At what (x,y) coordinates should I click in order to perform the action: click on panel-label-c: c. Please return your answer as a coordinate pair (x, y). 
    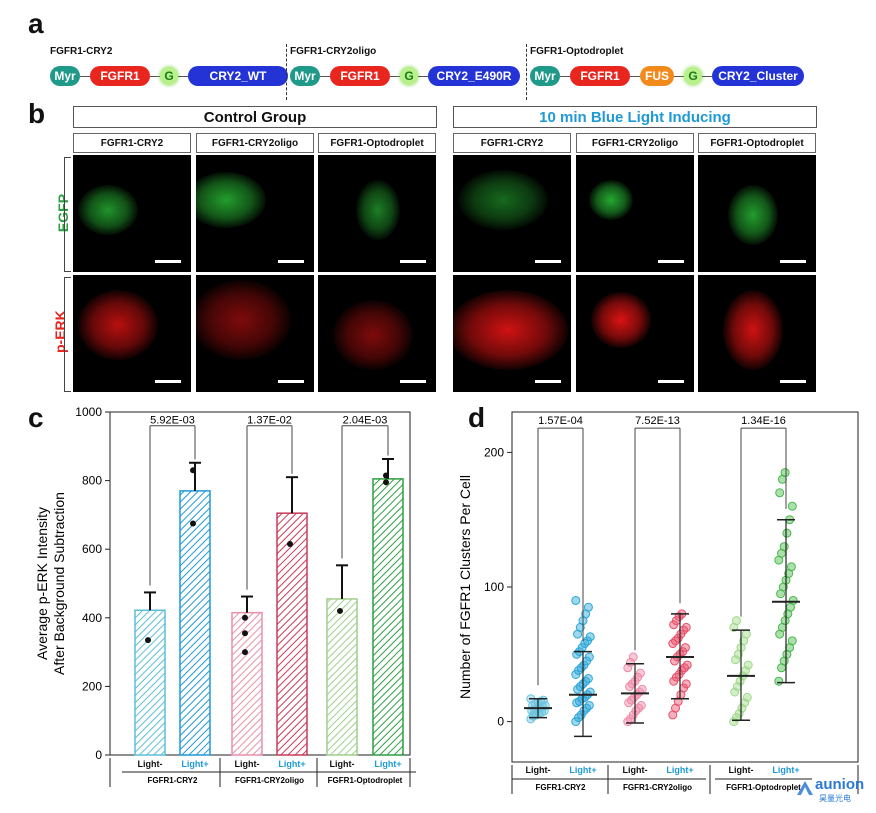
    Looking at the image, I should click on (36, 417).